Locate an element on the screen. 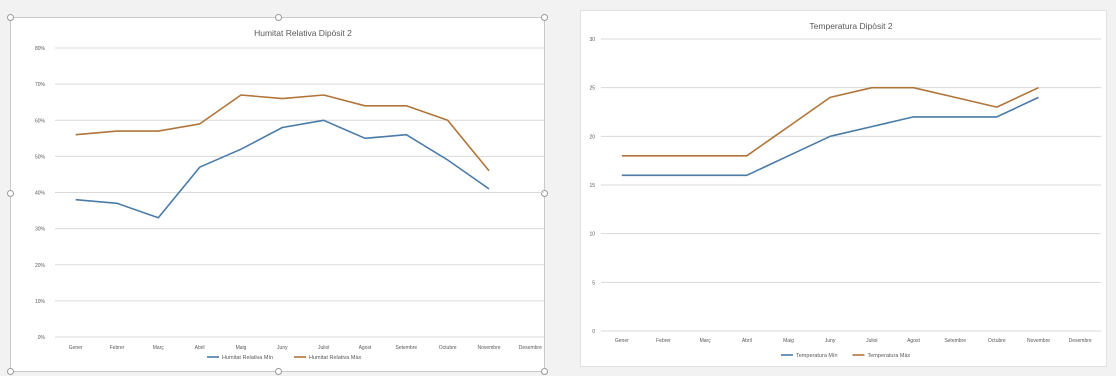  y-tick-label: 70% is located at coordinates (40, 85).